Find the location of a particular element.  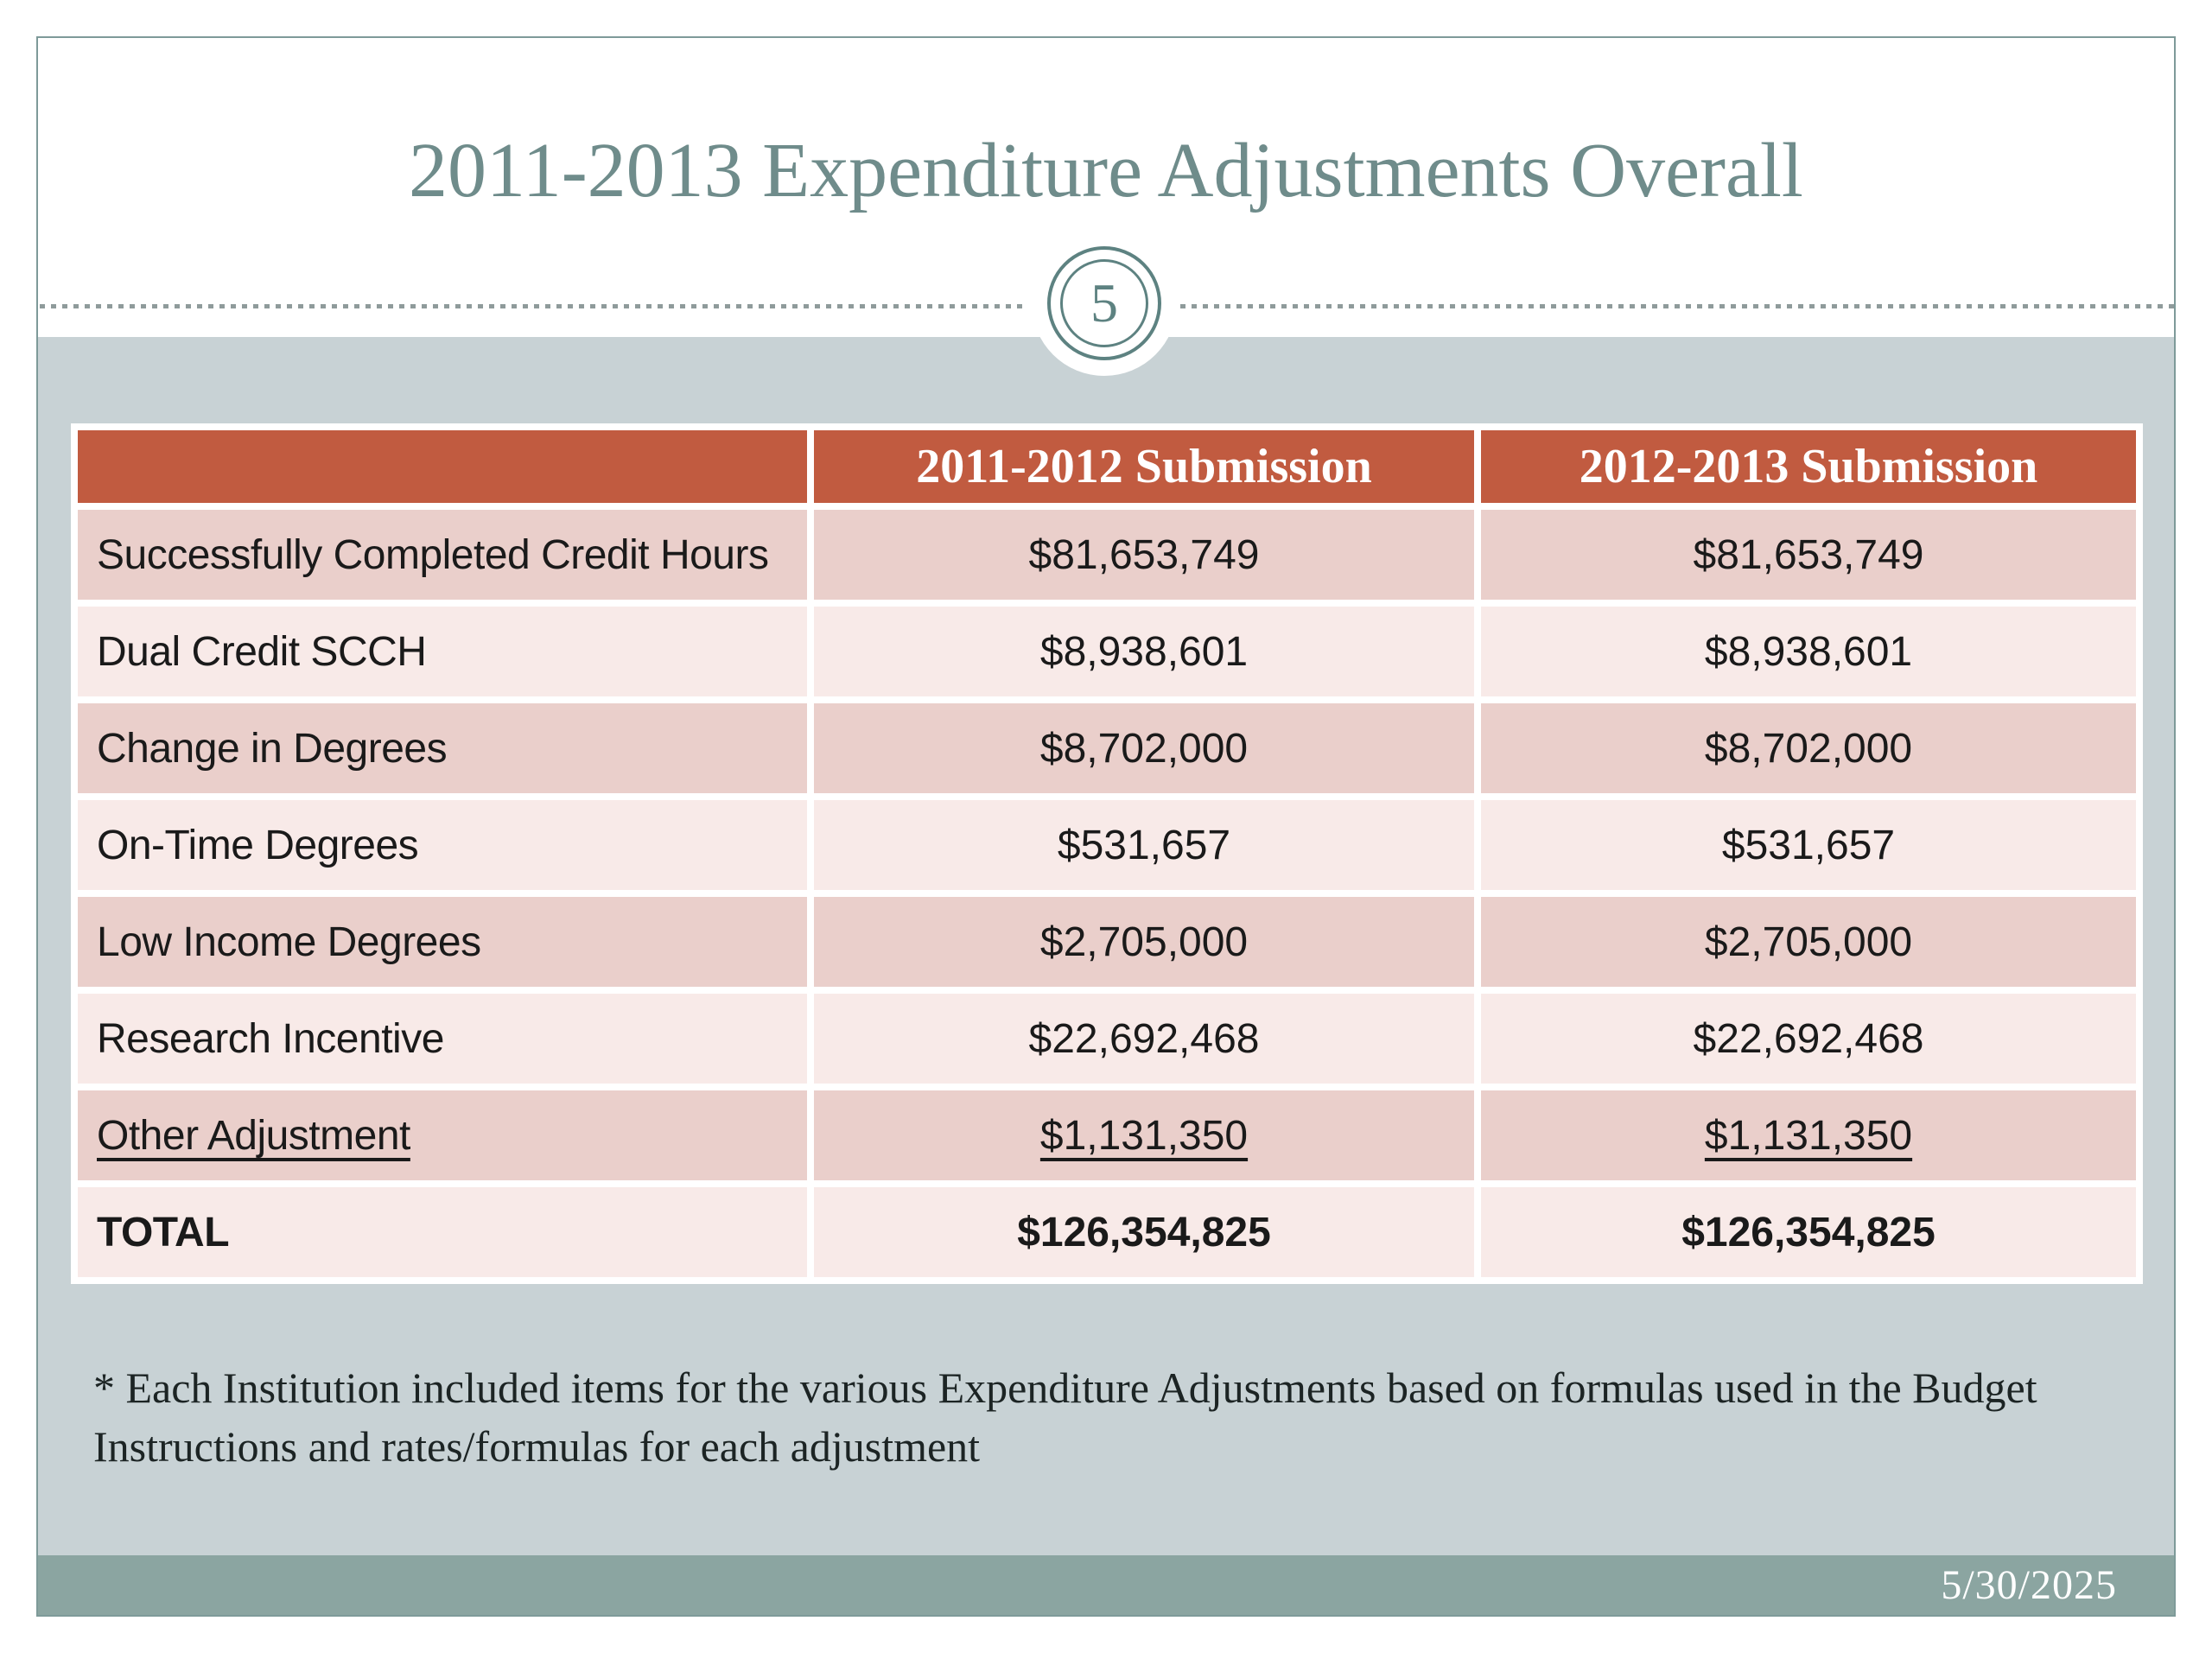

table-row-value-cell-2011-2012: $81,653,749 is located at coordinates (1144, 555).